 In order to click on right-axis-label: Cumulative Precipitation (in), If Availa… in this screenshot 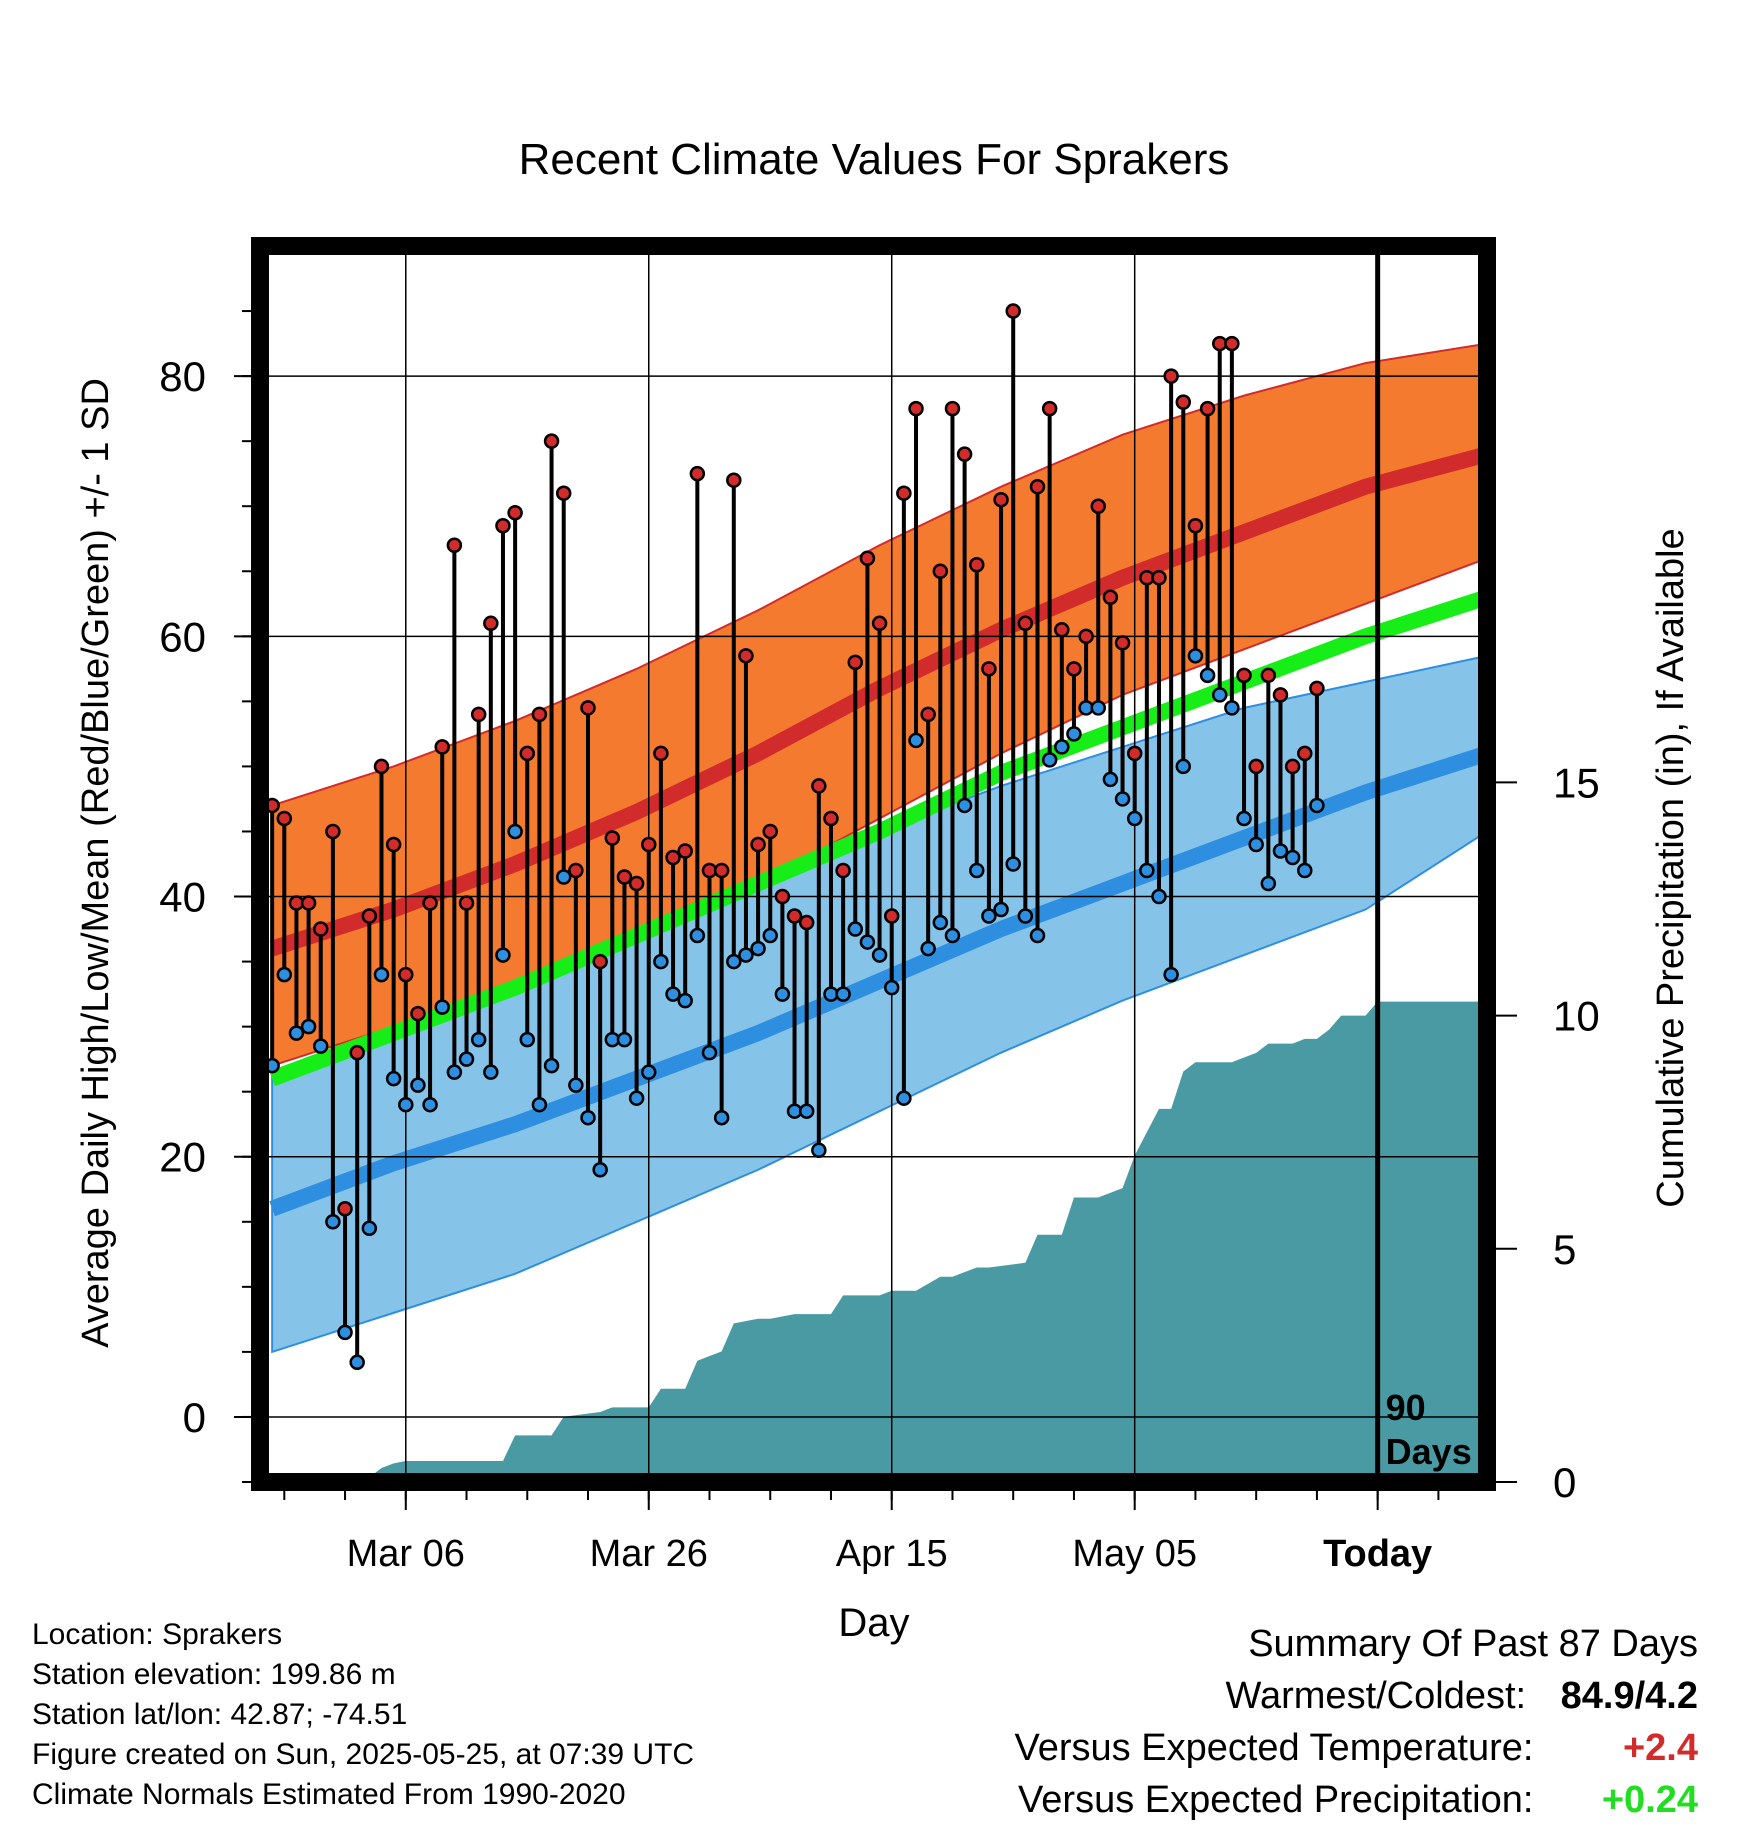, I will do `click(1671, 867)`.